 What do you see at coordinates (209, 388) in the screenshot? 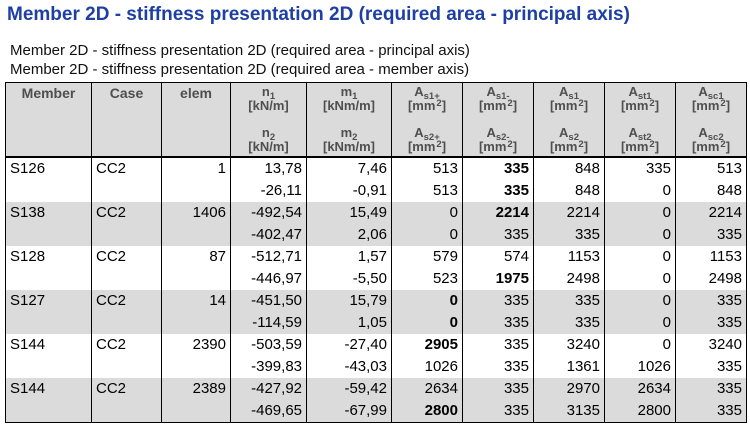
I see `elem-value: 2389` at bounding box center [209, 388].